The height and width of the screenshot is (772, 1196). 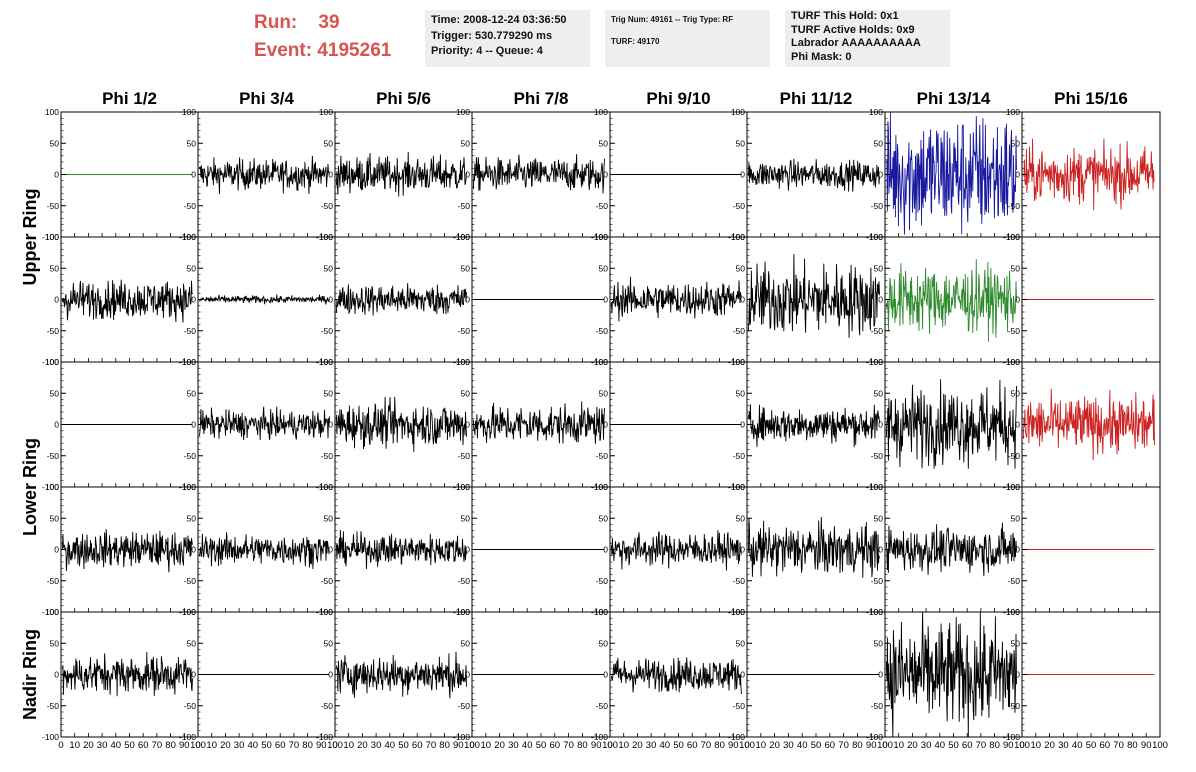 What do you see at coordinates (1146, 745) in the screenshot?
I see `x-tick-label: 90` at bounding box center [1146, 745].